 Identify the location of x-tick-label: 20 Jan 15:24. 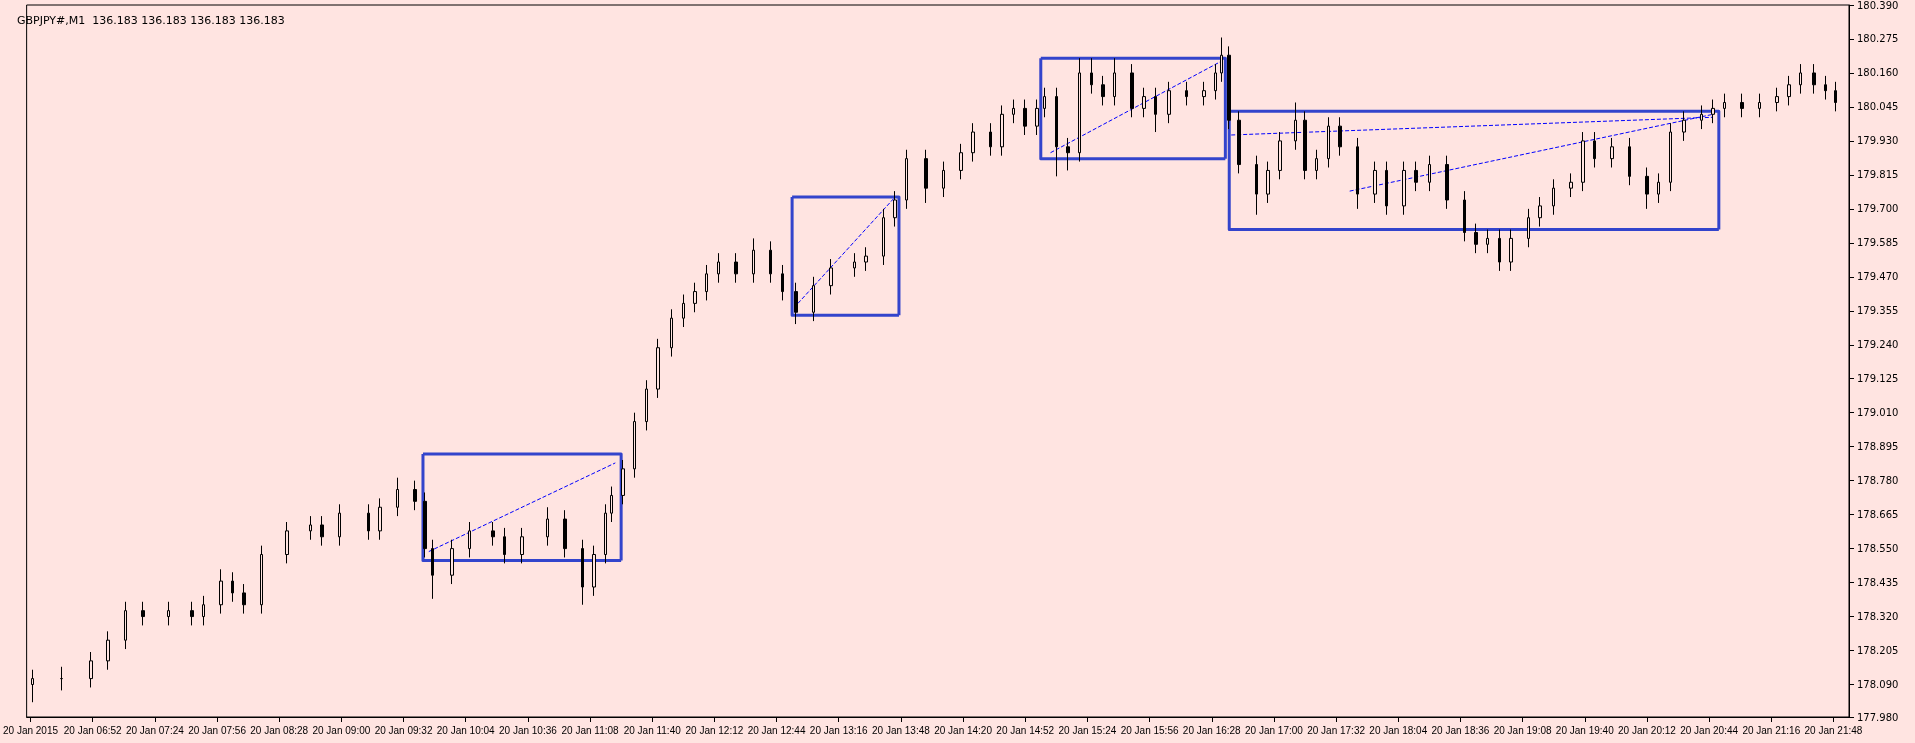
(1087, 730).